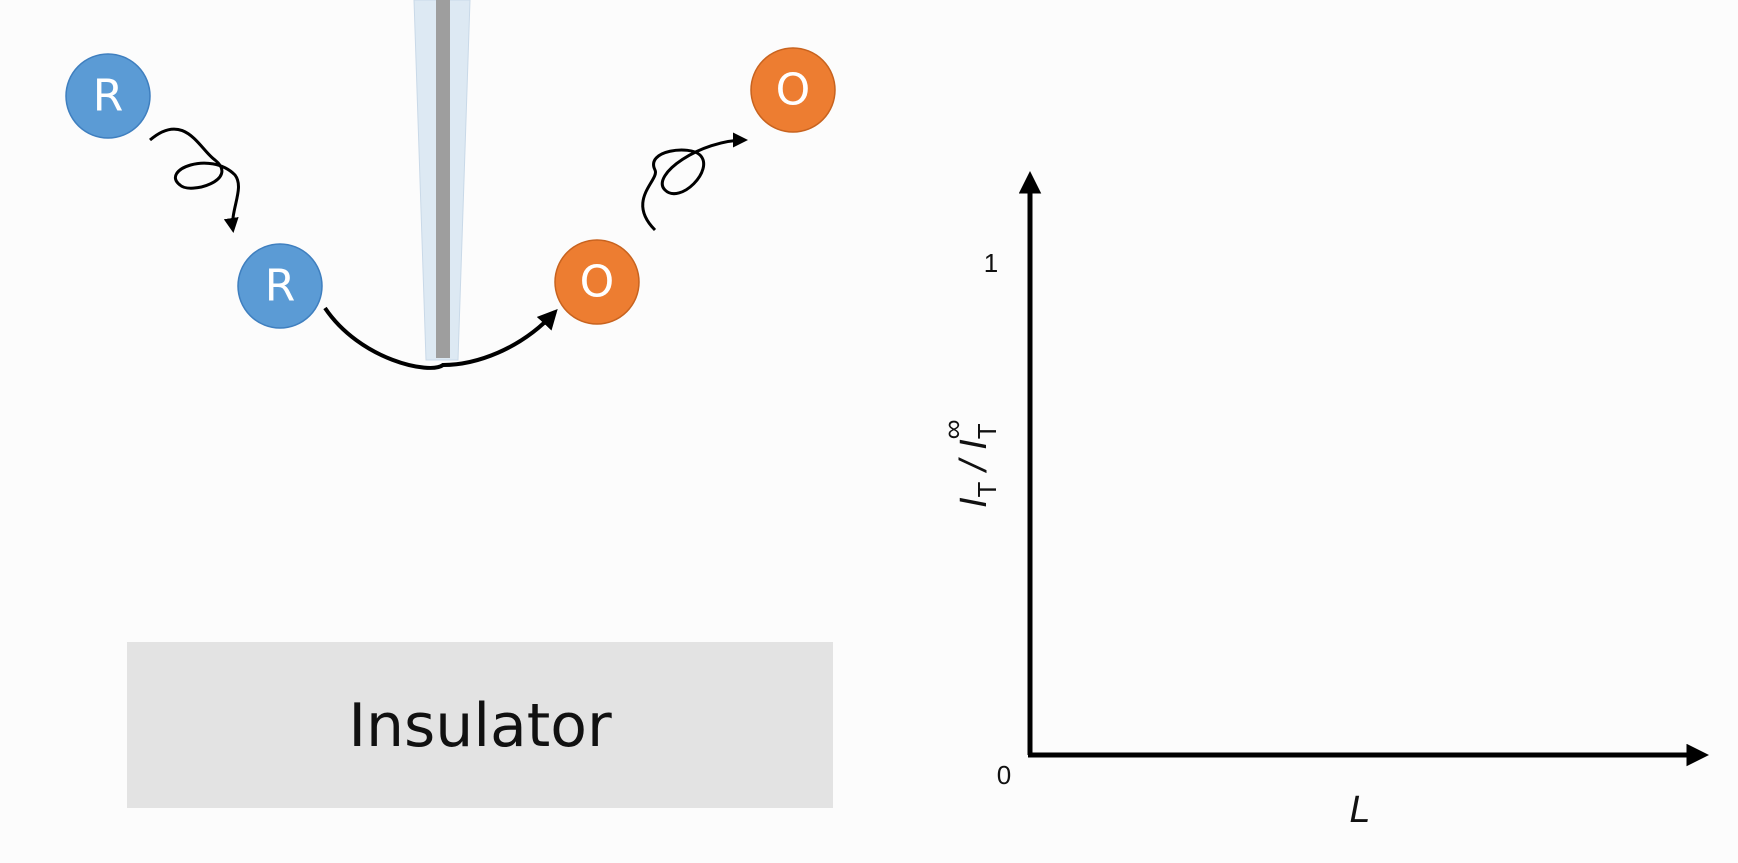 The height and width of the screenshot is (863, 1738). I want to click on y-axis-label-i2: I, so click(974, 444).